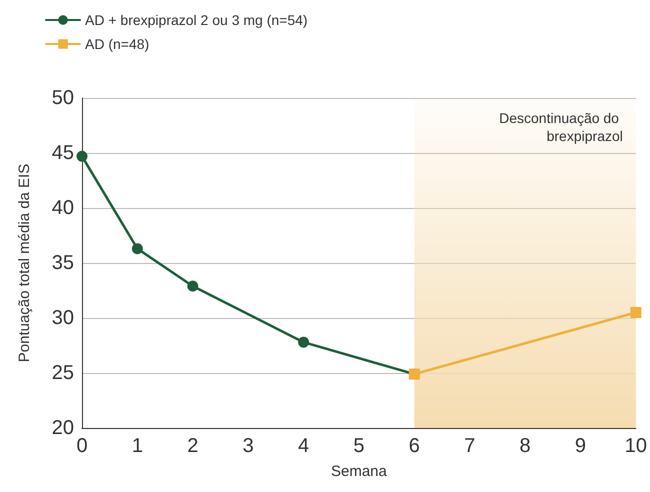 The width and height of the screenshot is (650, 492). What do you see at coordinates (304, 446) in the screenshot?
I see `x-tick-label: 4` at bounding box center [304, 446].